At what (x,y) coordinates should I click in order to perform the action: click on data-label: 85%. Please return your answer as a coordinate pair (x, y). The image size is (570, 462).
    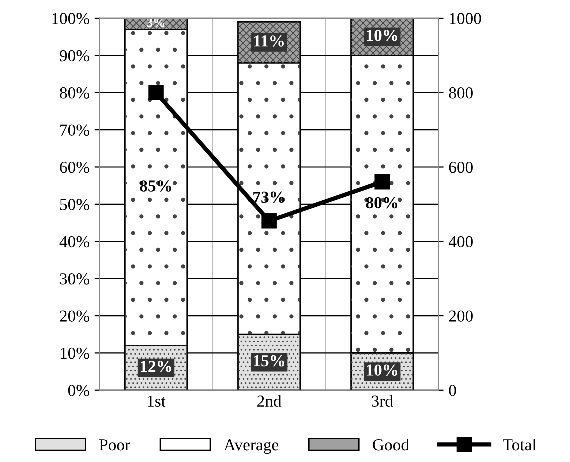
    Looking at the image, I should click on (156, 186).